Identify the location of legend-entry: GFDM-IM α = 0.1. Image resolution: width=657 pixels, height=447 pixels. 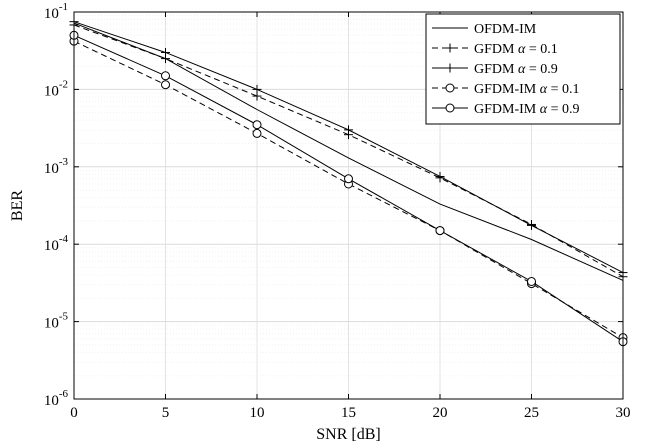
(506, 89).